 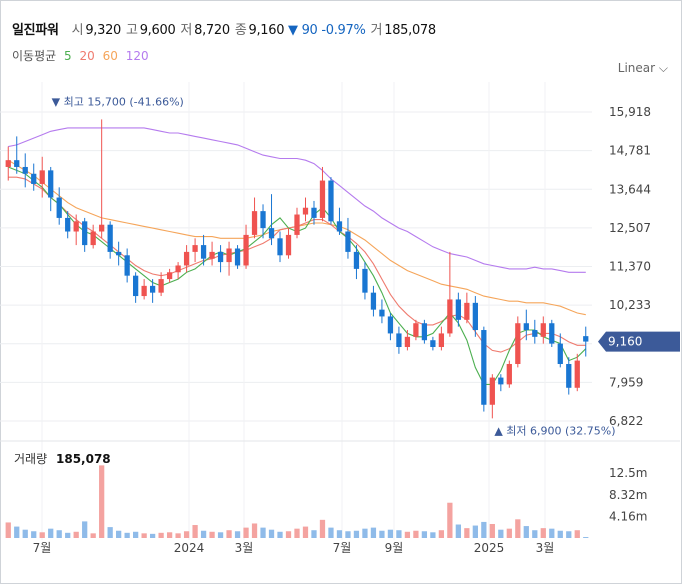 I want to click on moving-average-legend: 이동평균 5 20 60 120, so click(x=82, y=55).